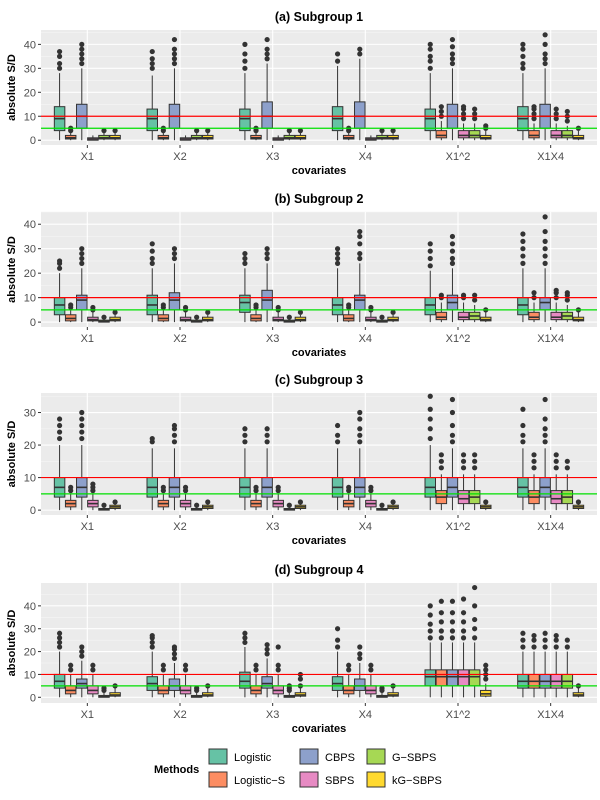 This screenshot has width=600, height=800. Describe the element at coordinates (30, 225) in the screenshot. I see `y-tick-label: 40` at that location.